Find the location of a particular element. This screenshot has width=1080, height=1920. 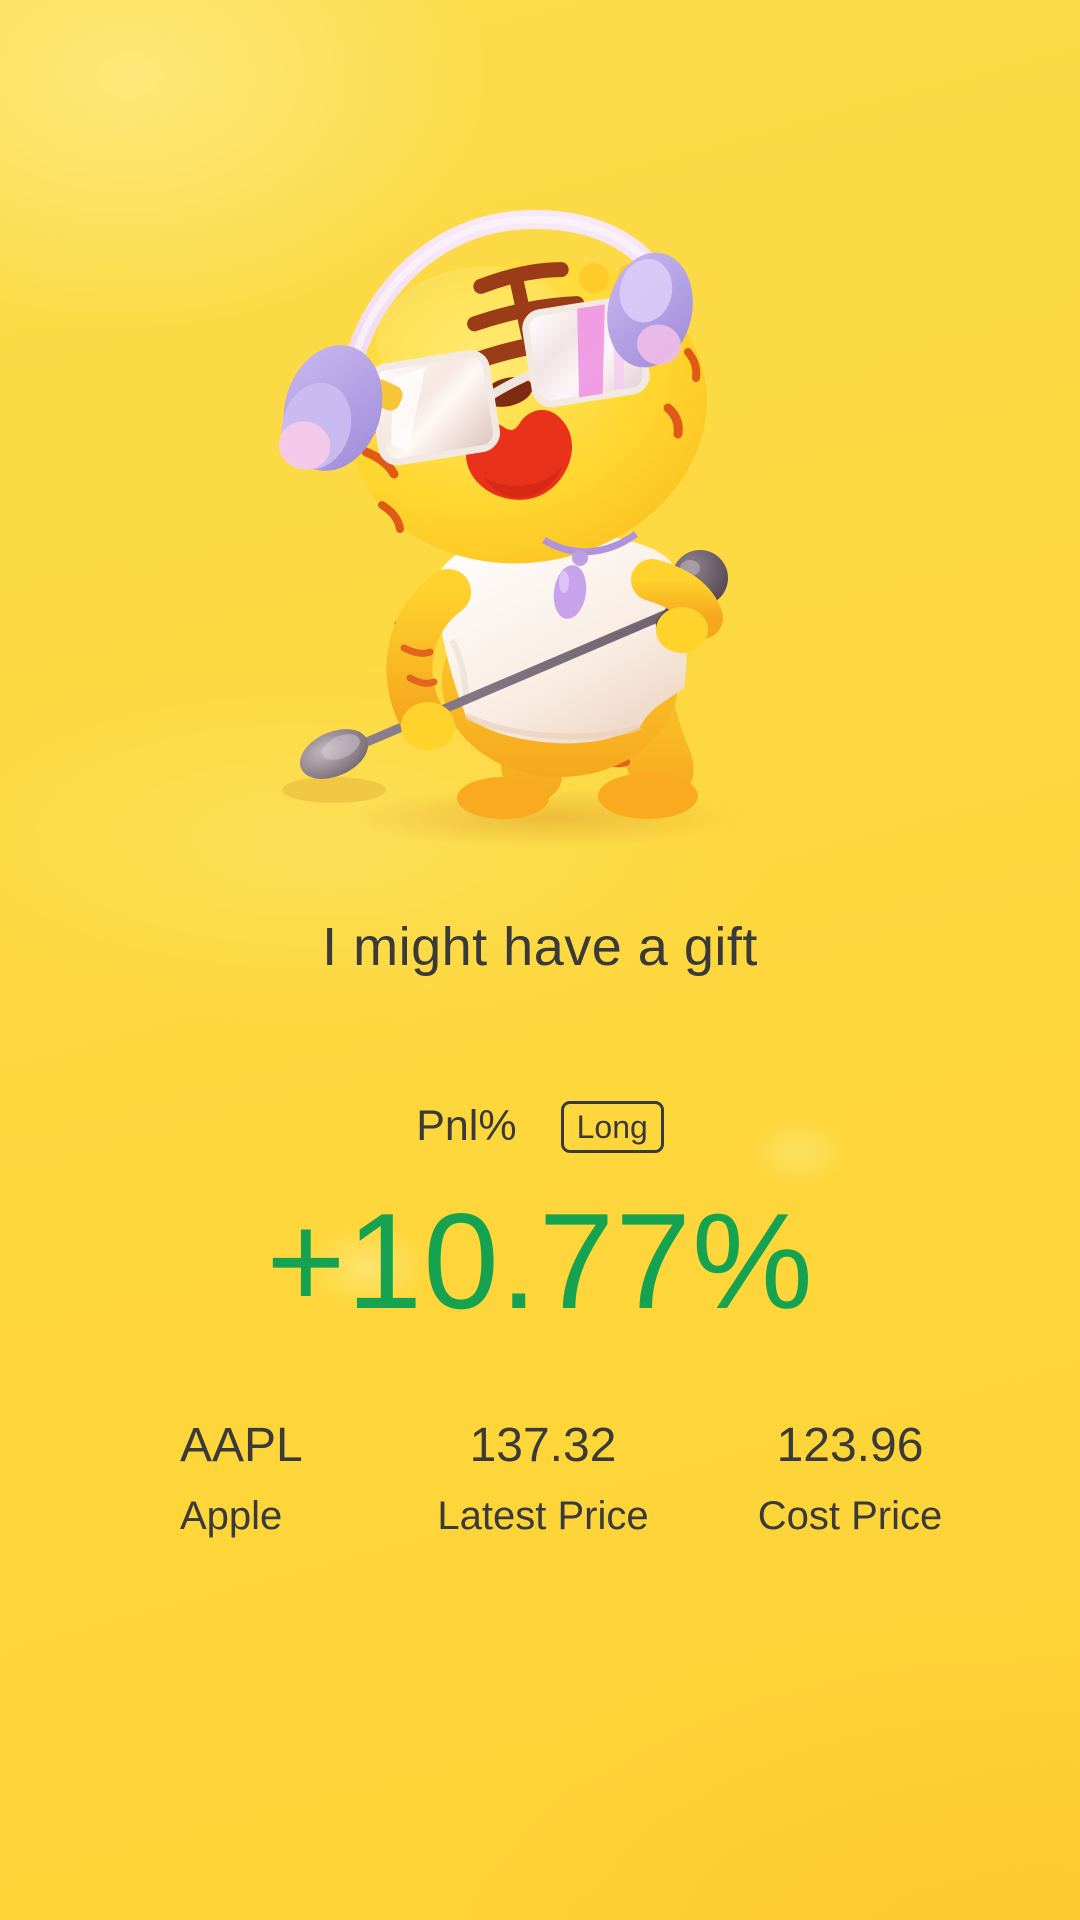

stat-column-cost-price: 123.96 Cost Price is located at coordinates (850, 1478).